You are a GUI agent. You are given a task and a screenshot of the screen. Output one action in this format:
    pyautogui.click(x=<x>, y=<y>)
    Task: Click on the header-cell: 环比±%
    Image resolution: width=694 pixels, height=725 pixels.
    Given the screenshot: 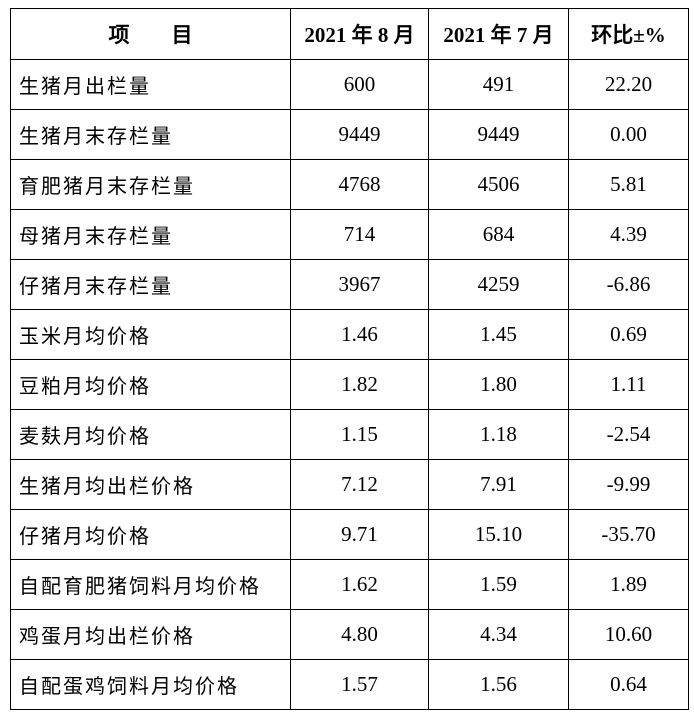 What is the action you would take?
    pyautogui.click(x=628, y=34)
    